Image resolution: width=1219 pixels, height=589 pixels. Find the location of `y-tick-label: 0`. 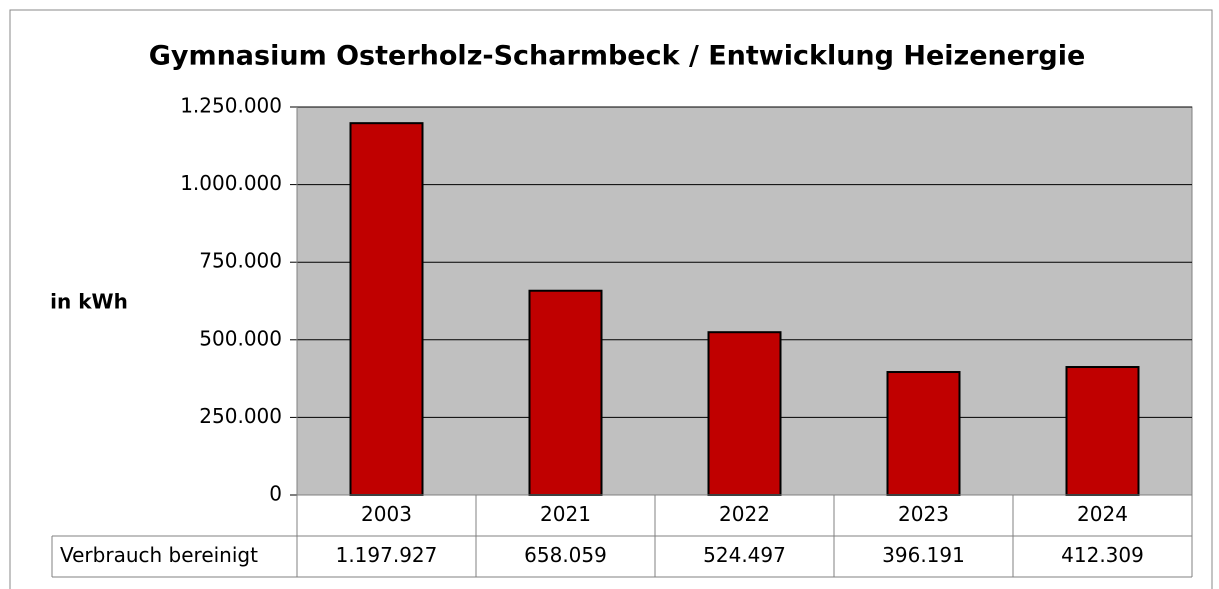

y-tick-label: 0 is located at coordinates (275, 494).